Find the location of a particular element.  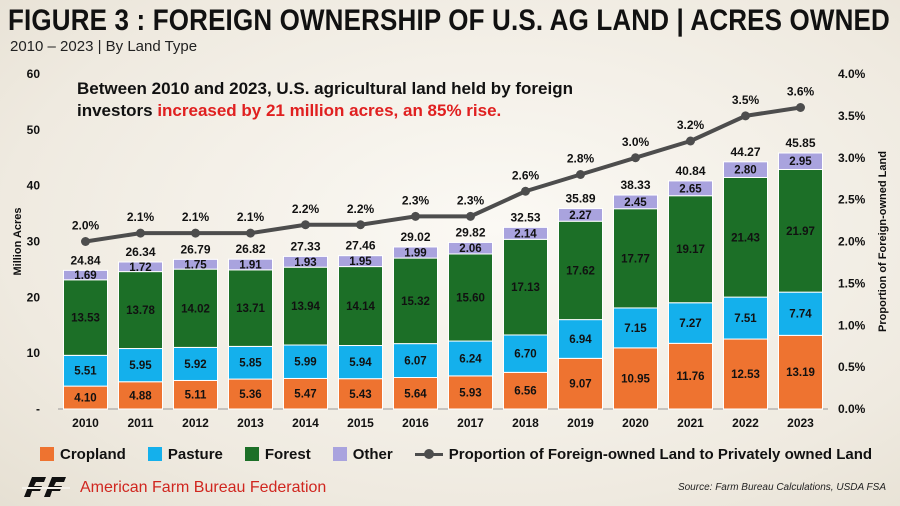

y-tick-label: 40 is located at coordinates (34, 186).